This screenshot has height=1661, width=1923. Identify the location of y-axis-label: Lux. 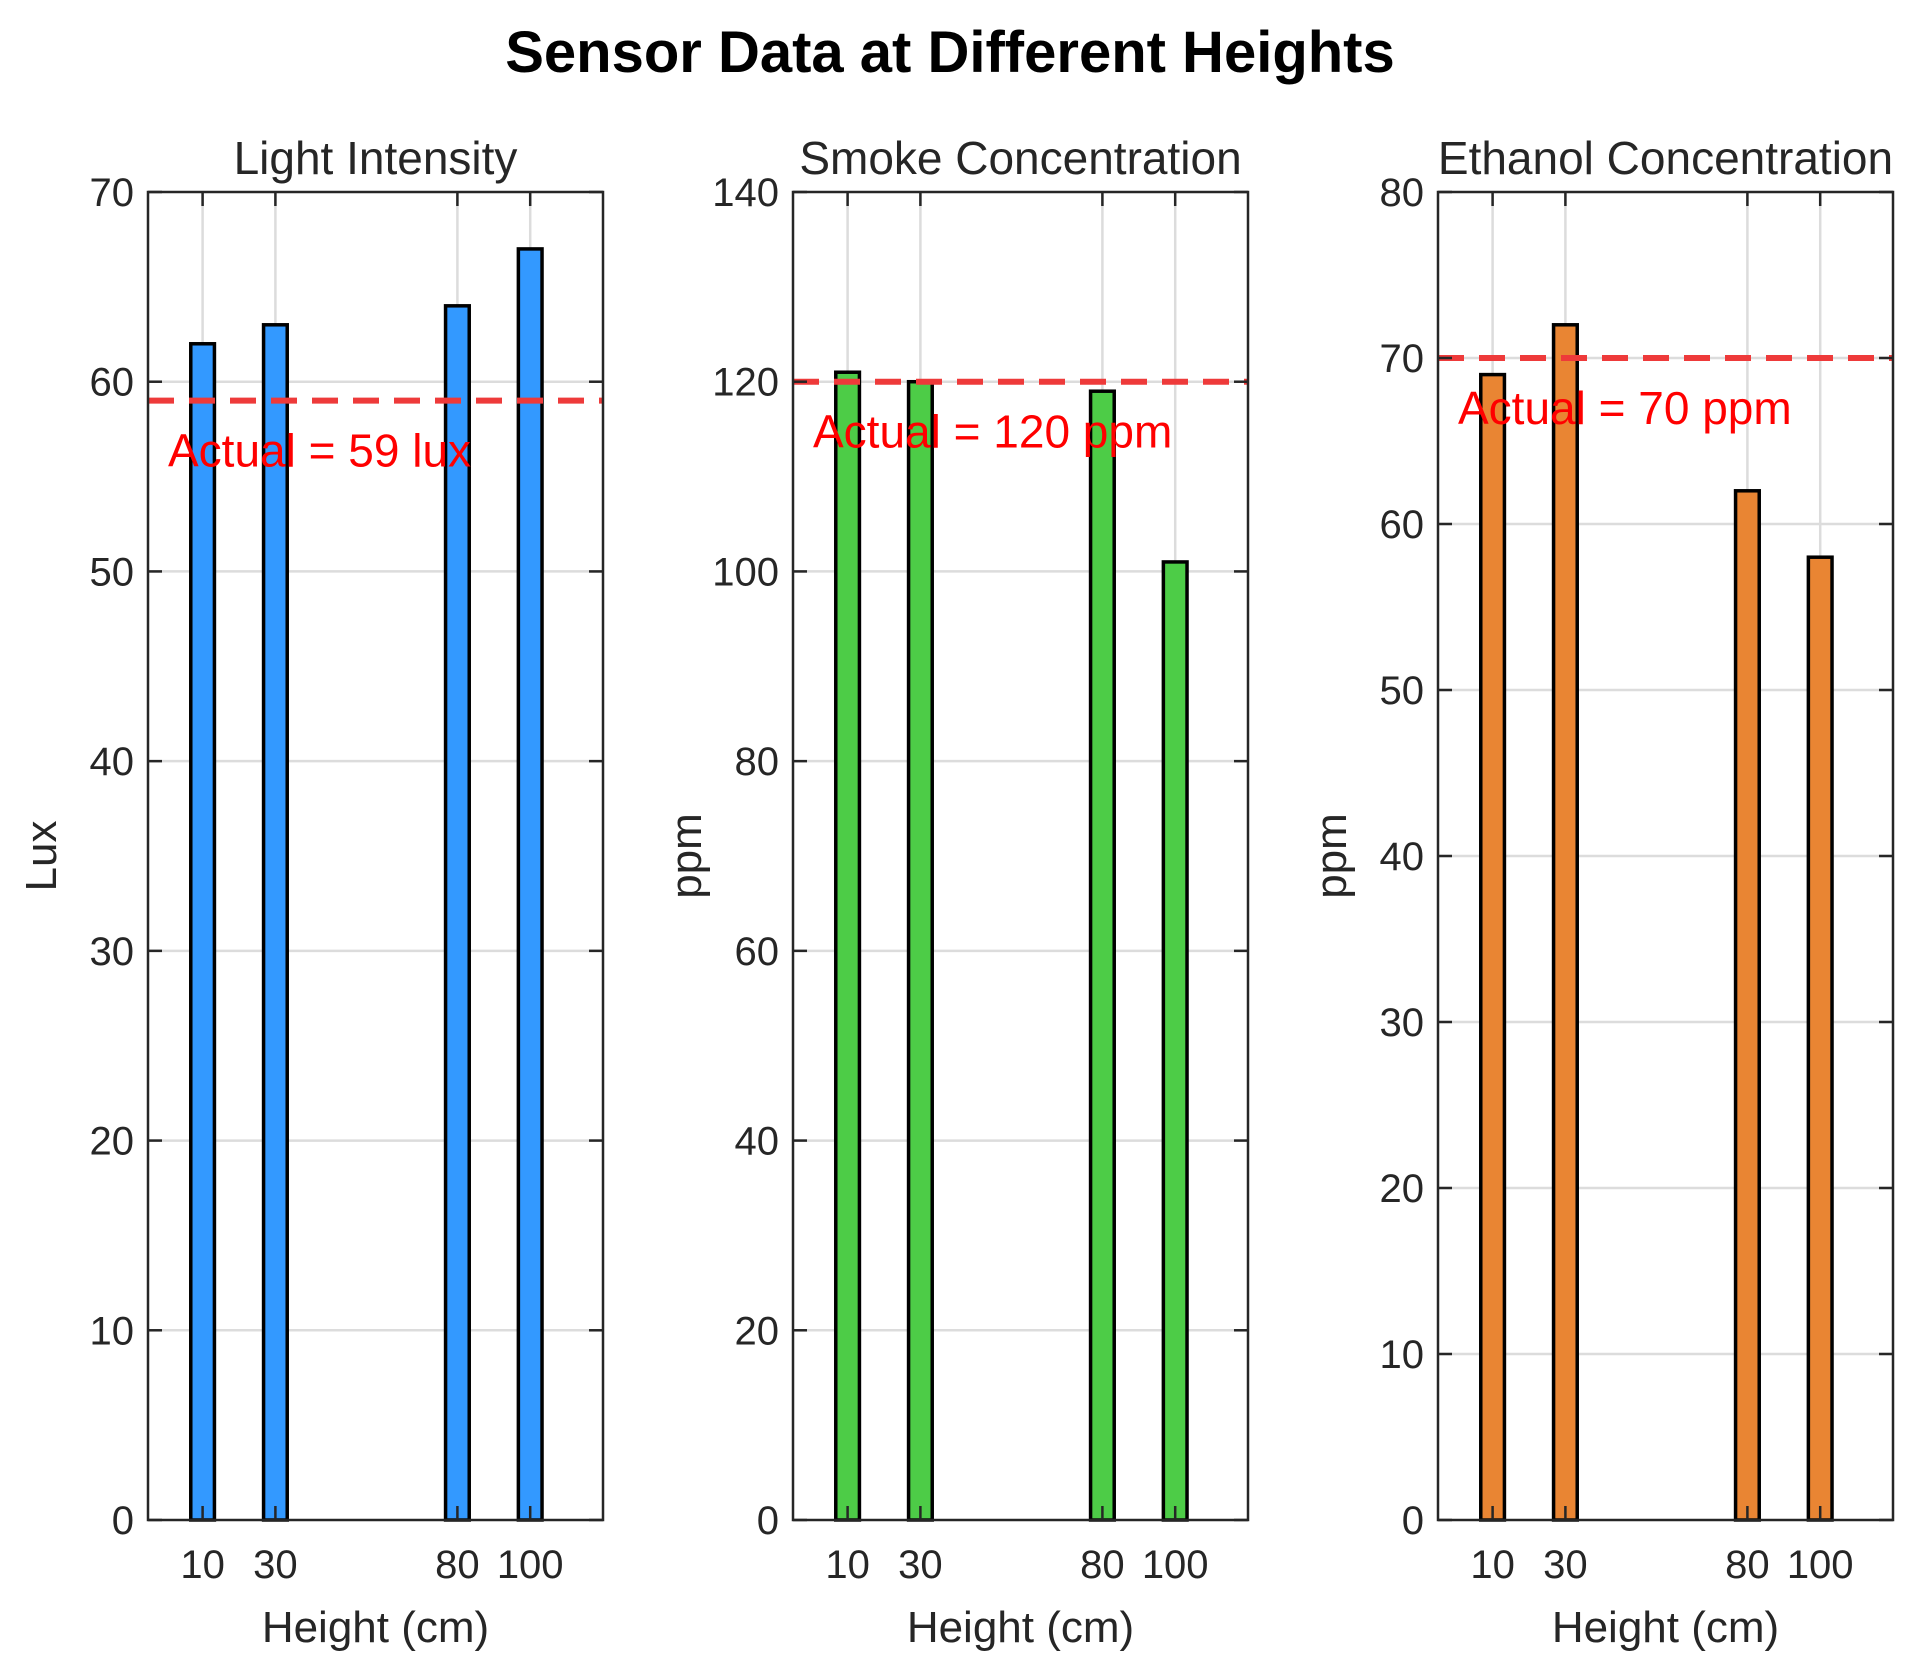
(41, 856).